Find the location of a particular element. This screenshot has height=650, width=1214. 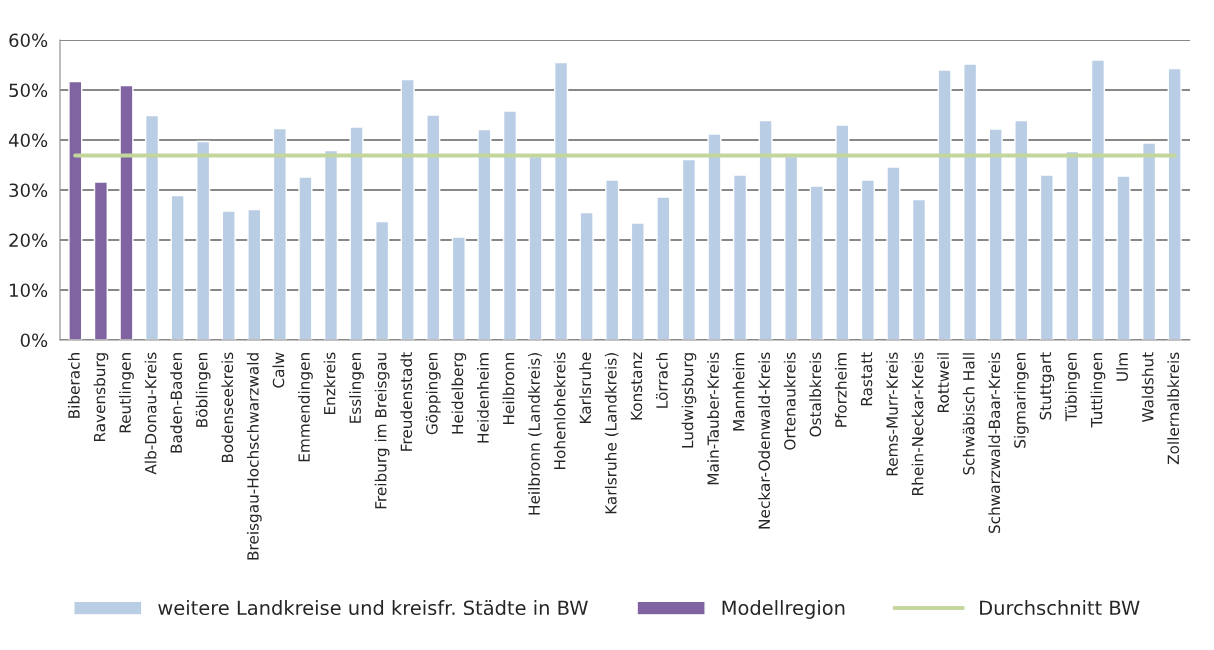

x-tick-label: Bodenseekreis is located at coordinates (227, 407).